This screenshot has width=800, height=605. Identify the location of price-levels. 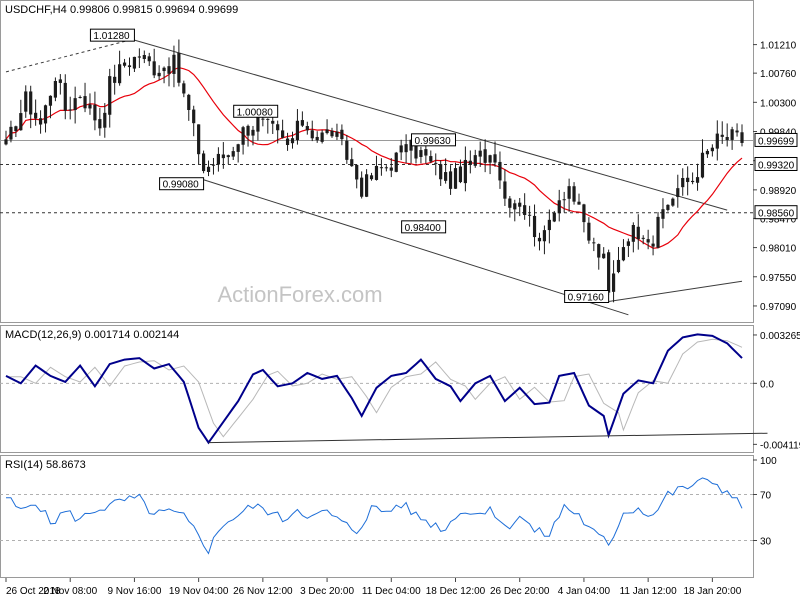
(376, 176).